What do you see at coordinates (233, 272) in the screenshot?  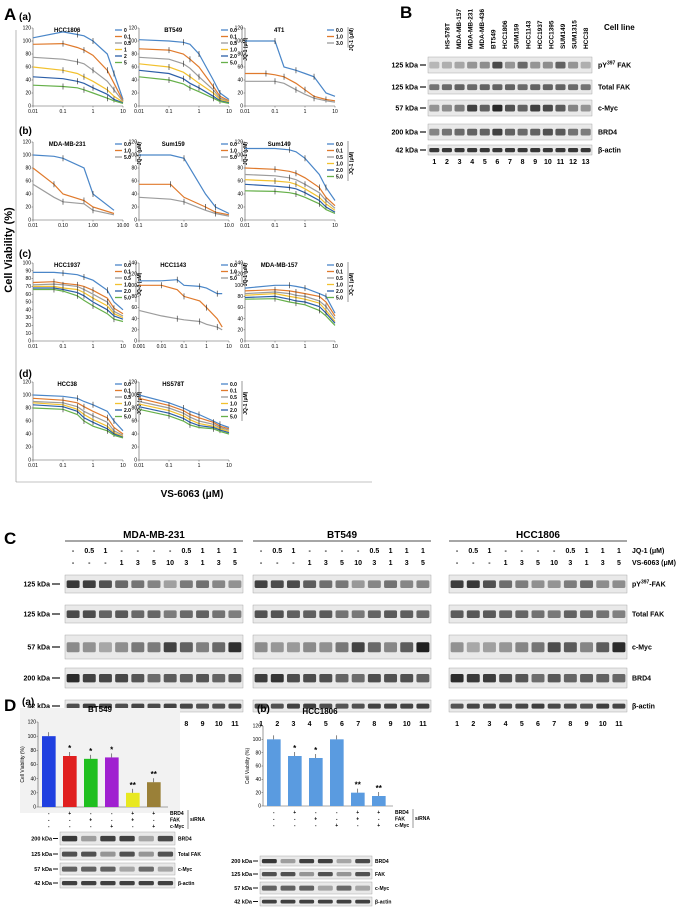 I see `legend-entry: 1.0` at bounding box center [233, 272].